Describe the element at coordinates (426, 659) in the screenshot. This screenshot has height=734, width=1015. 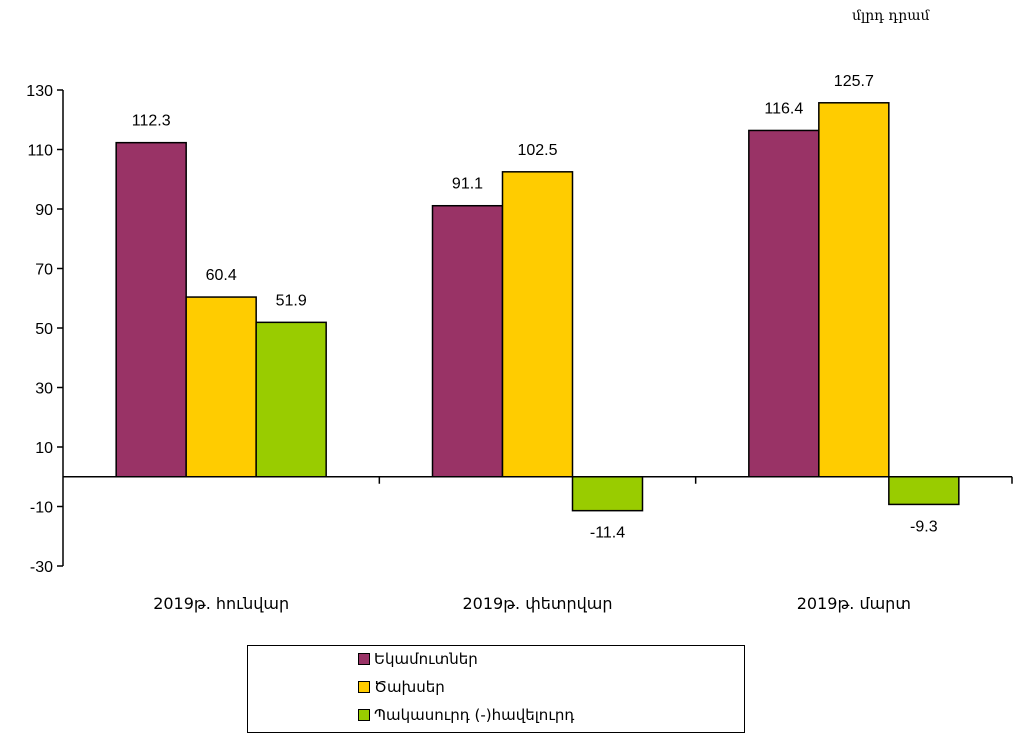
I see `legend-label-income: Եկամուտներ` at that location.